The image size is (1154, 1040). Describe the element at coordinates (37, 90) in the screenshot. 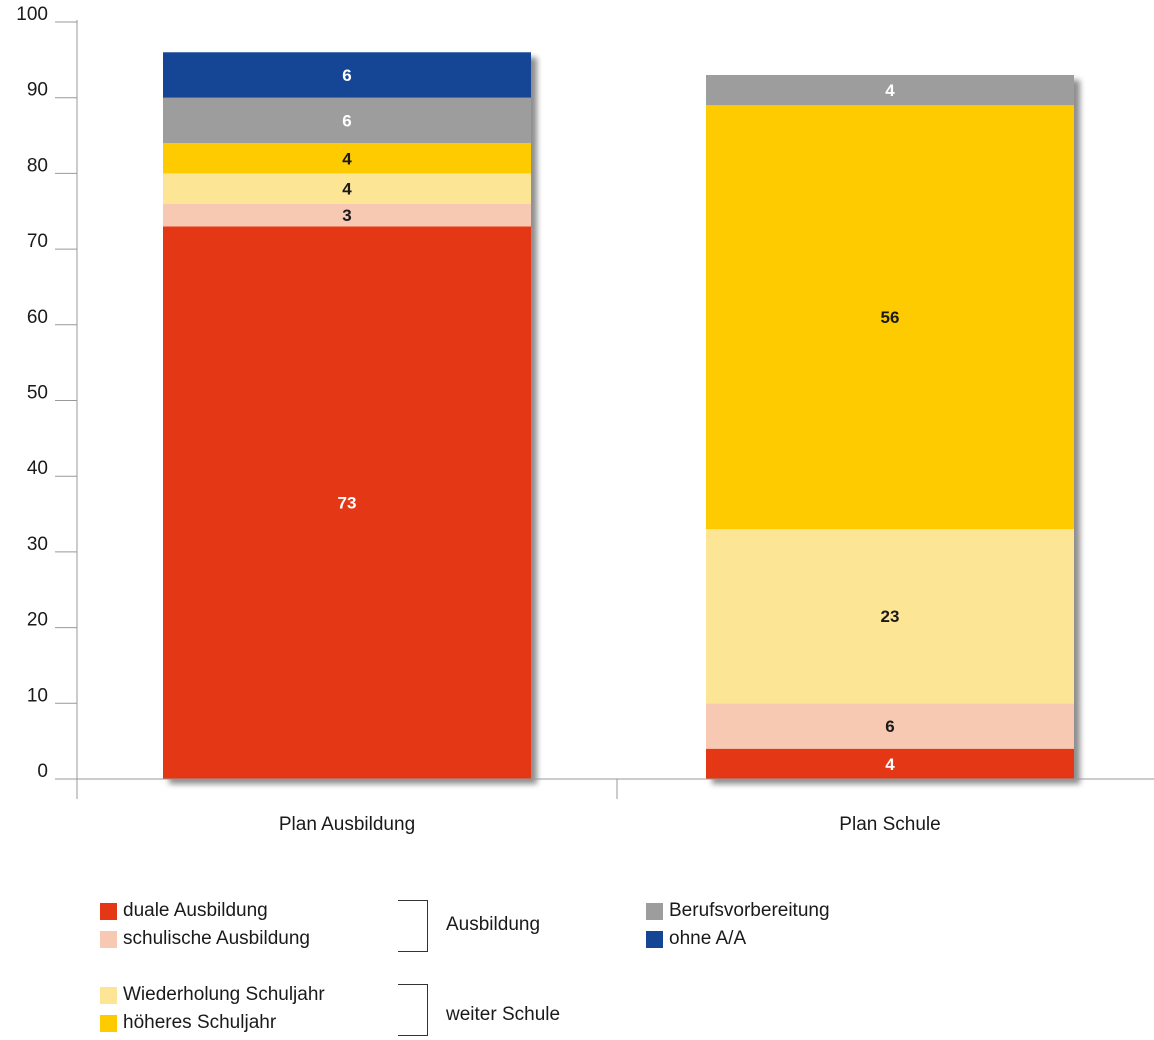

I see `y-tick-label: 90` at that location.